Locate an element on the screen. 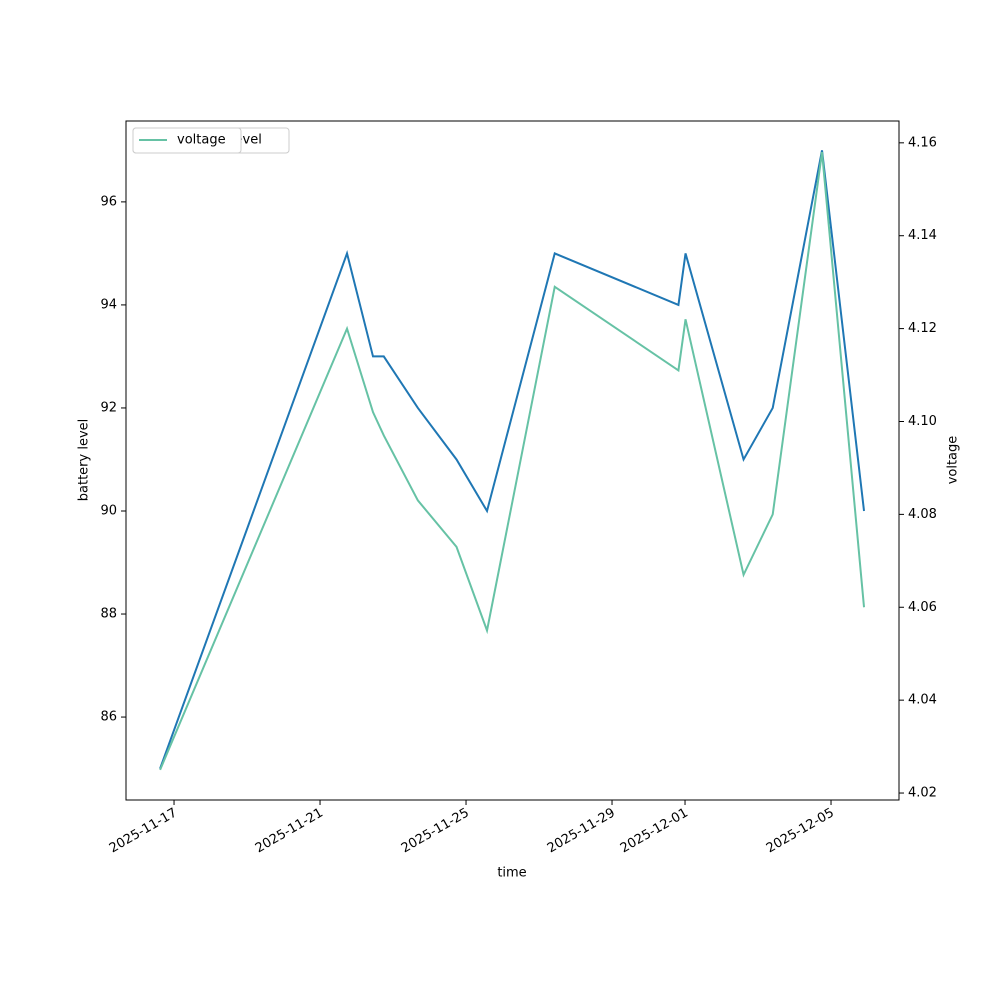  y-tick-label: 92 is located at coordinates (108, 407).